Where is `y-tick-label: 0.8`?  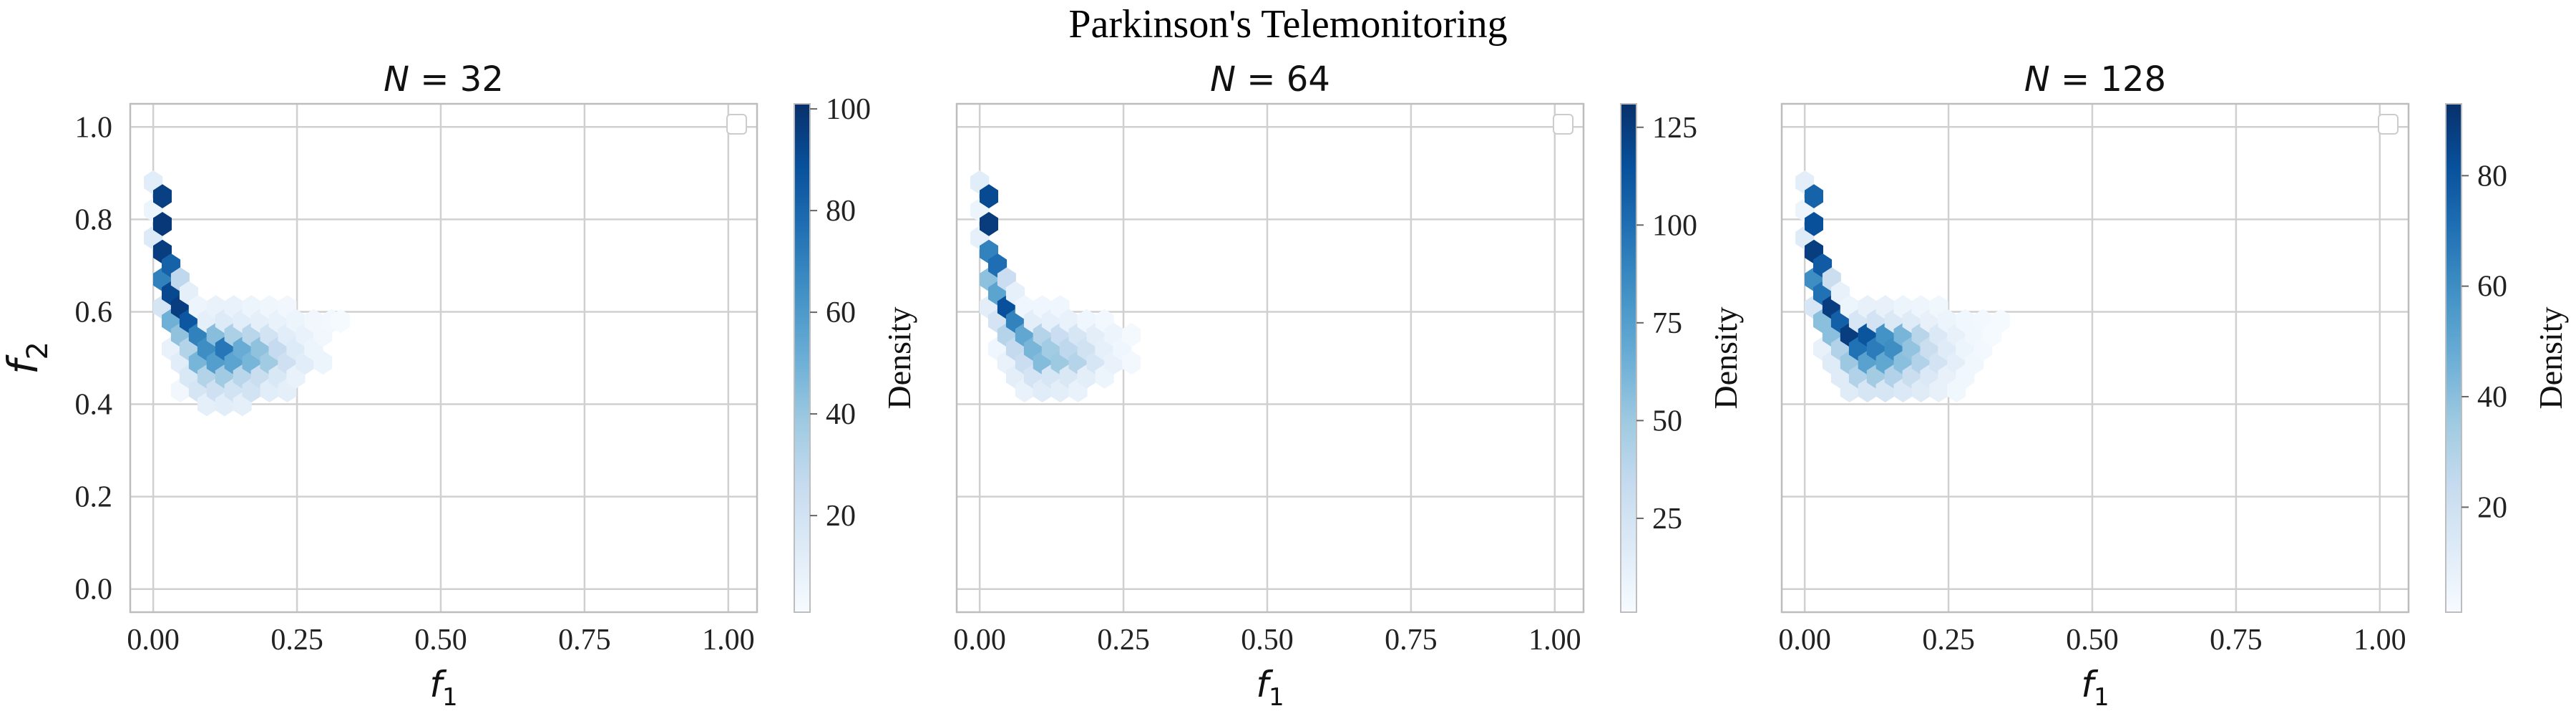
y-tick-label: 0.8 is located at coordinates (94, 219).